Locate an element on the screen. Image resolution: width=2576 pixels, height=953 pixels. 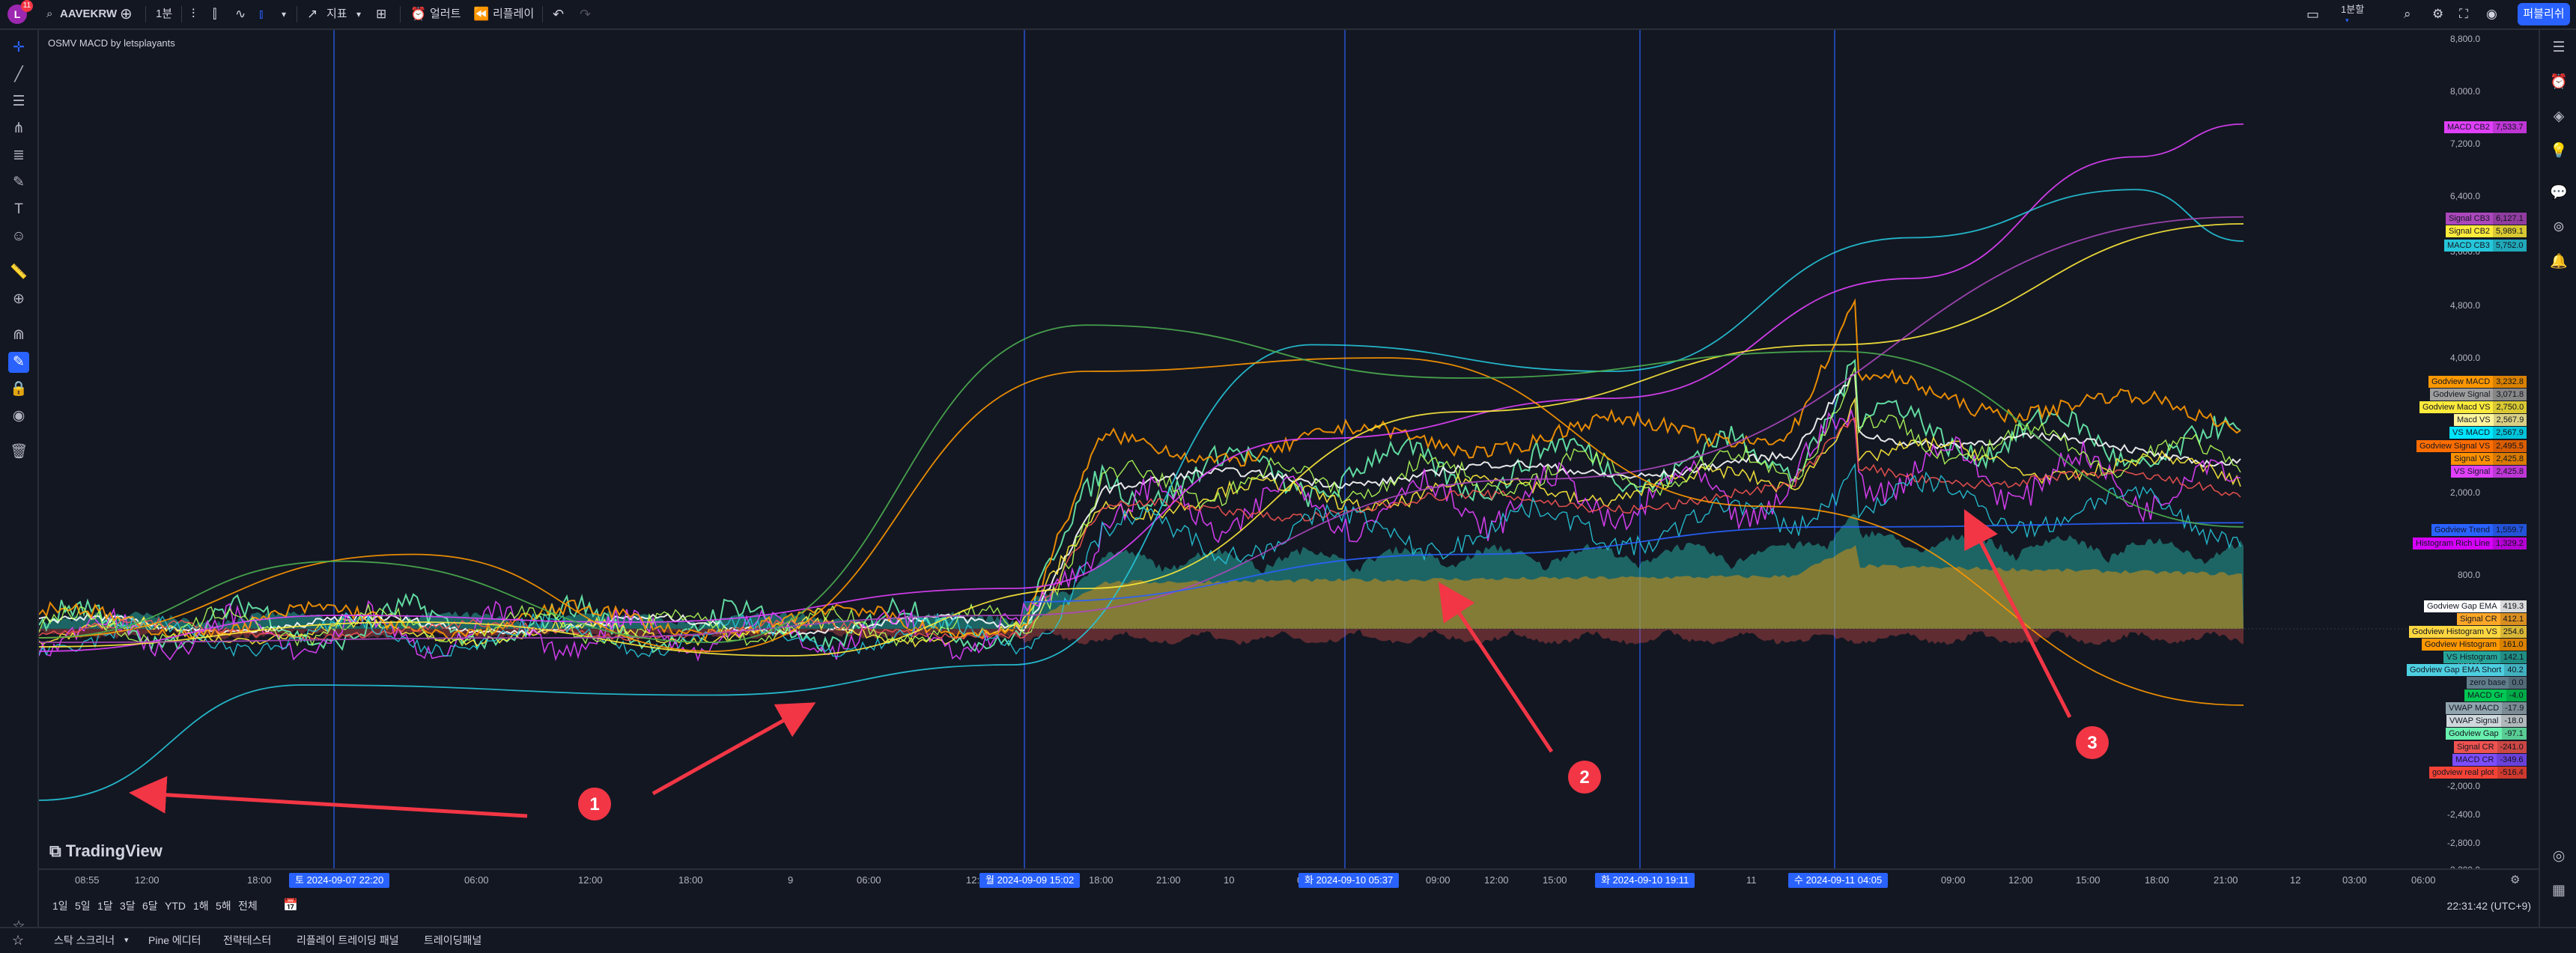
range-button: YTD is located at coordinates (175, 906).